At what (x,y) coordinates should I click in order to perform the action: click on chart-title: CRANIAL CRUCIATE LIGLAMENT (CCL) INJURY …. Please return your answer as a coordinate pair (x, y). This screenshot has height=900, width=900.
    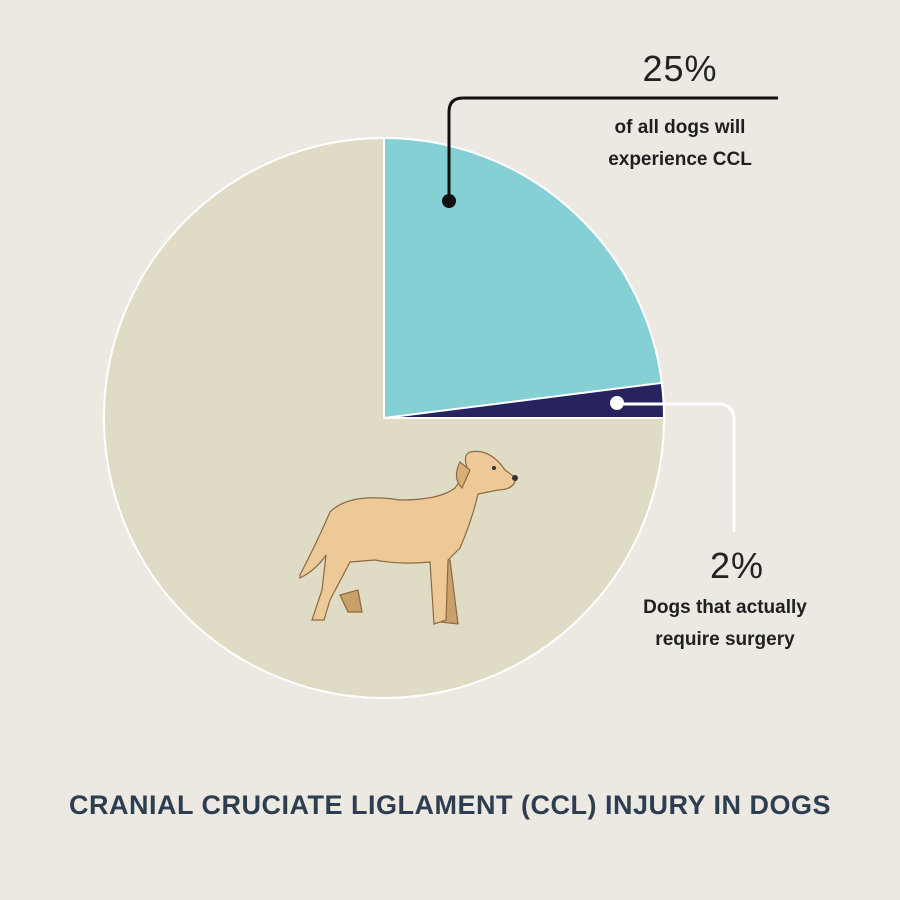
    Looking at the image, I should click on (450, 805).